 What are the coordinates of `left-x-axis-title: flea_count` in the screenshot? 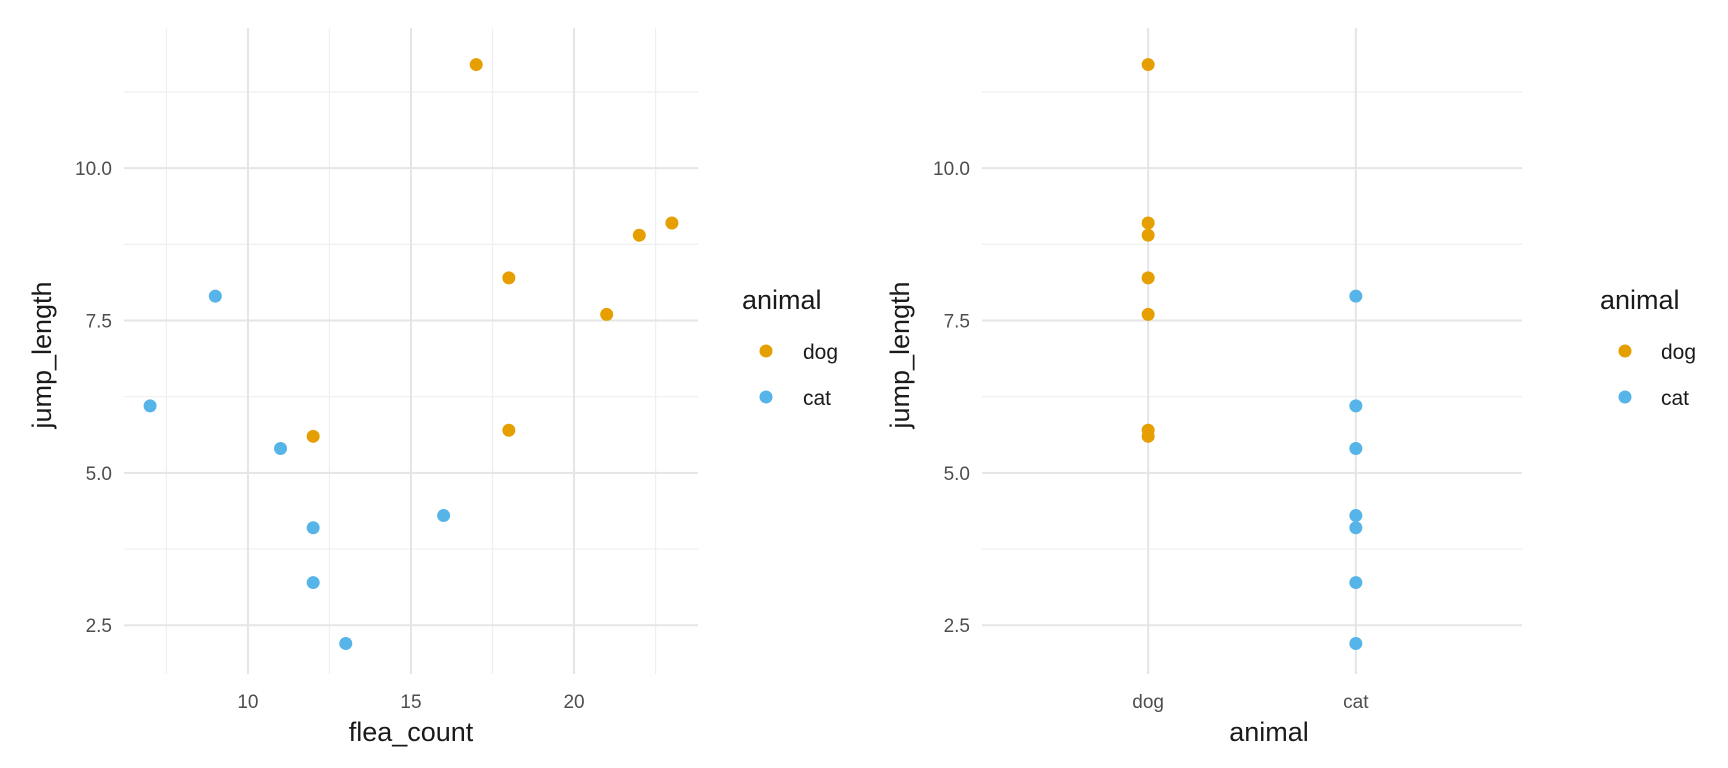 It's located at (411, 732).